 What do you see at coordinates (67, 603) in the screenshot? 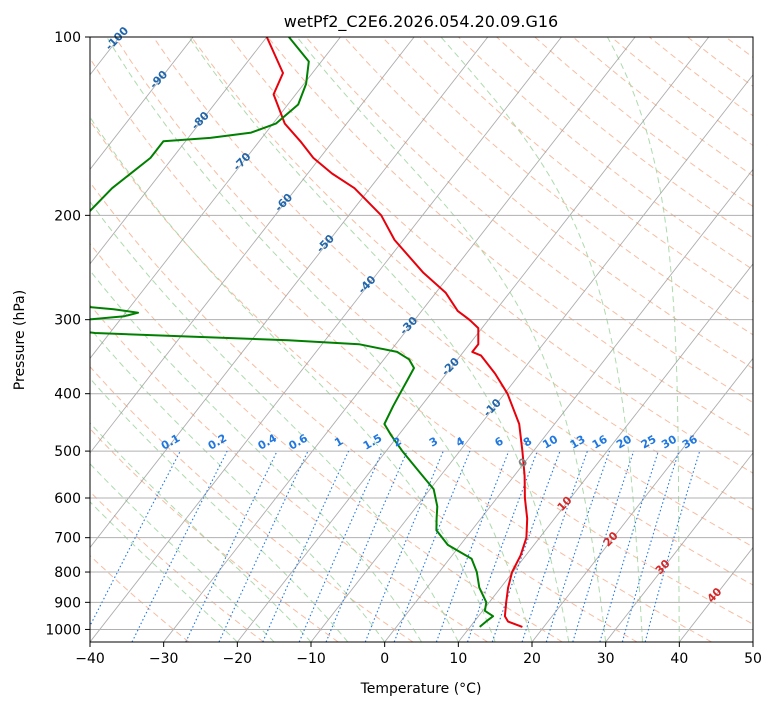
I see `y-tick-label: 900` at bounding box center [67, 603].